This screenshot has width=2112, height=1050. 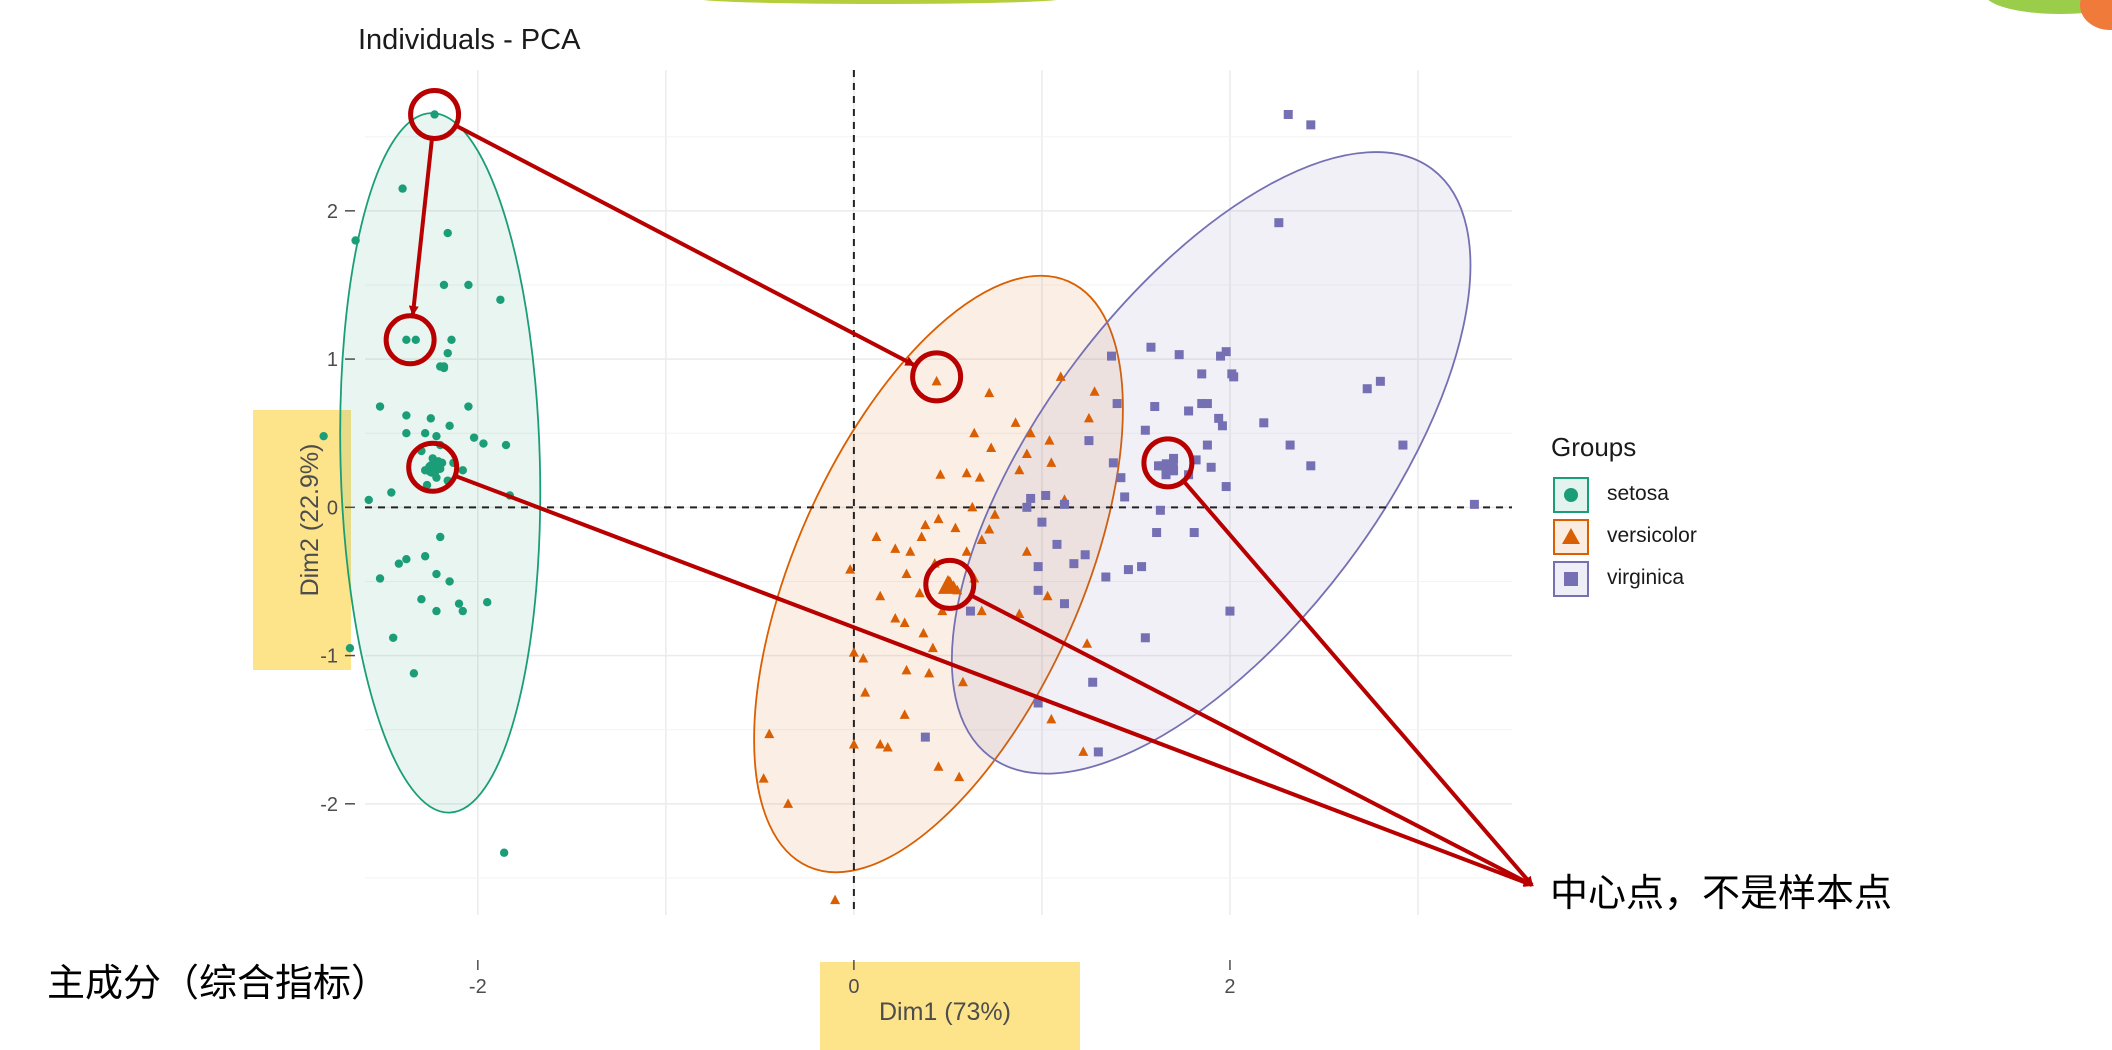 I want to click on highlight-circle, so click(x=435, y=114).